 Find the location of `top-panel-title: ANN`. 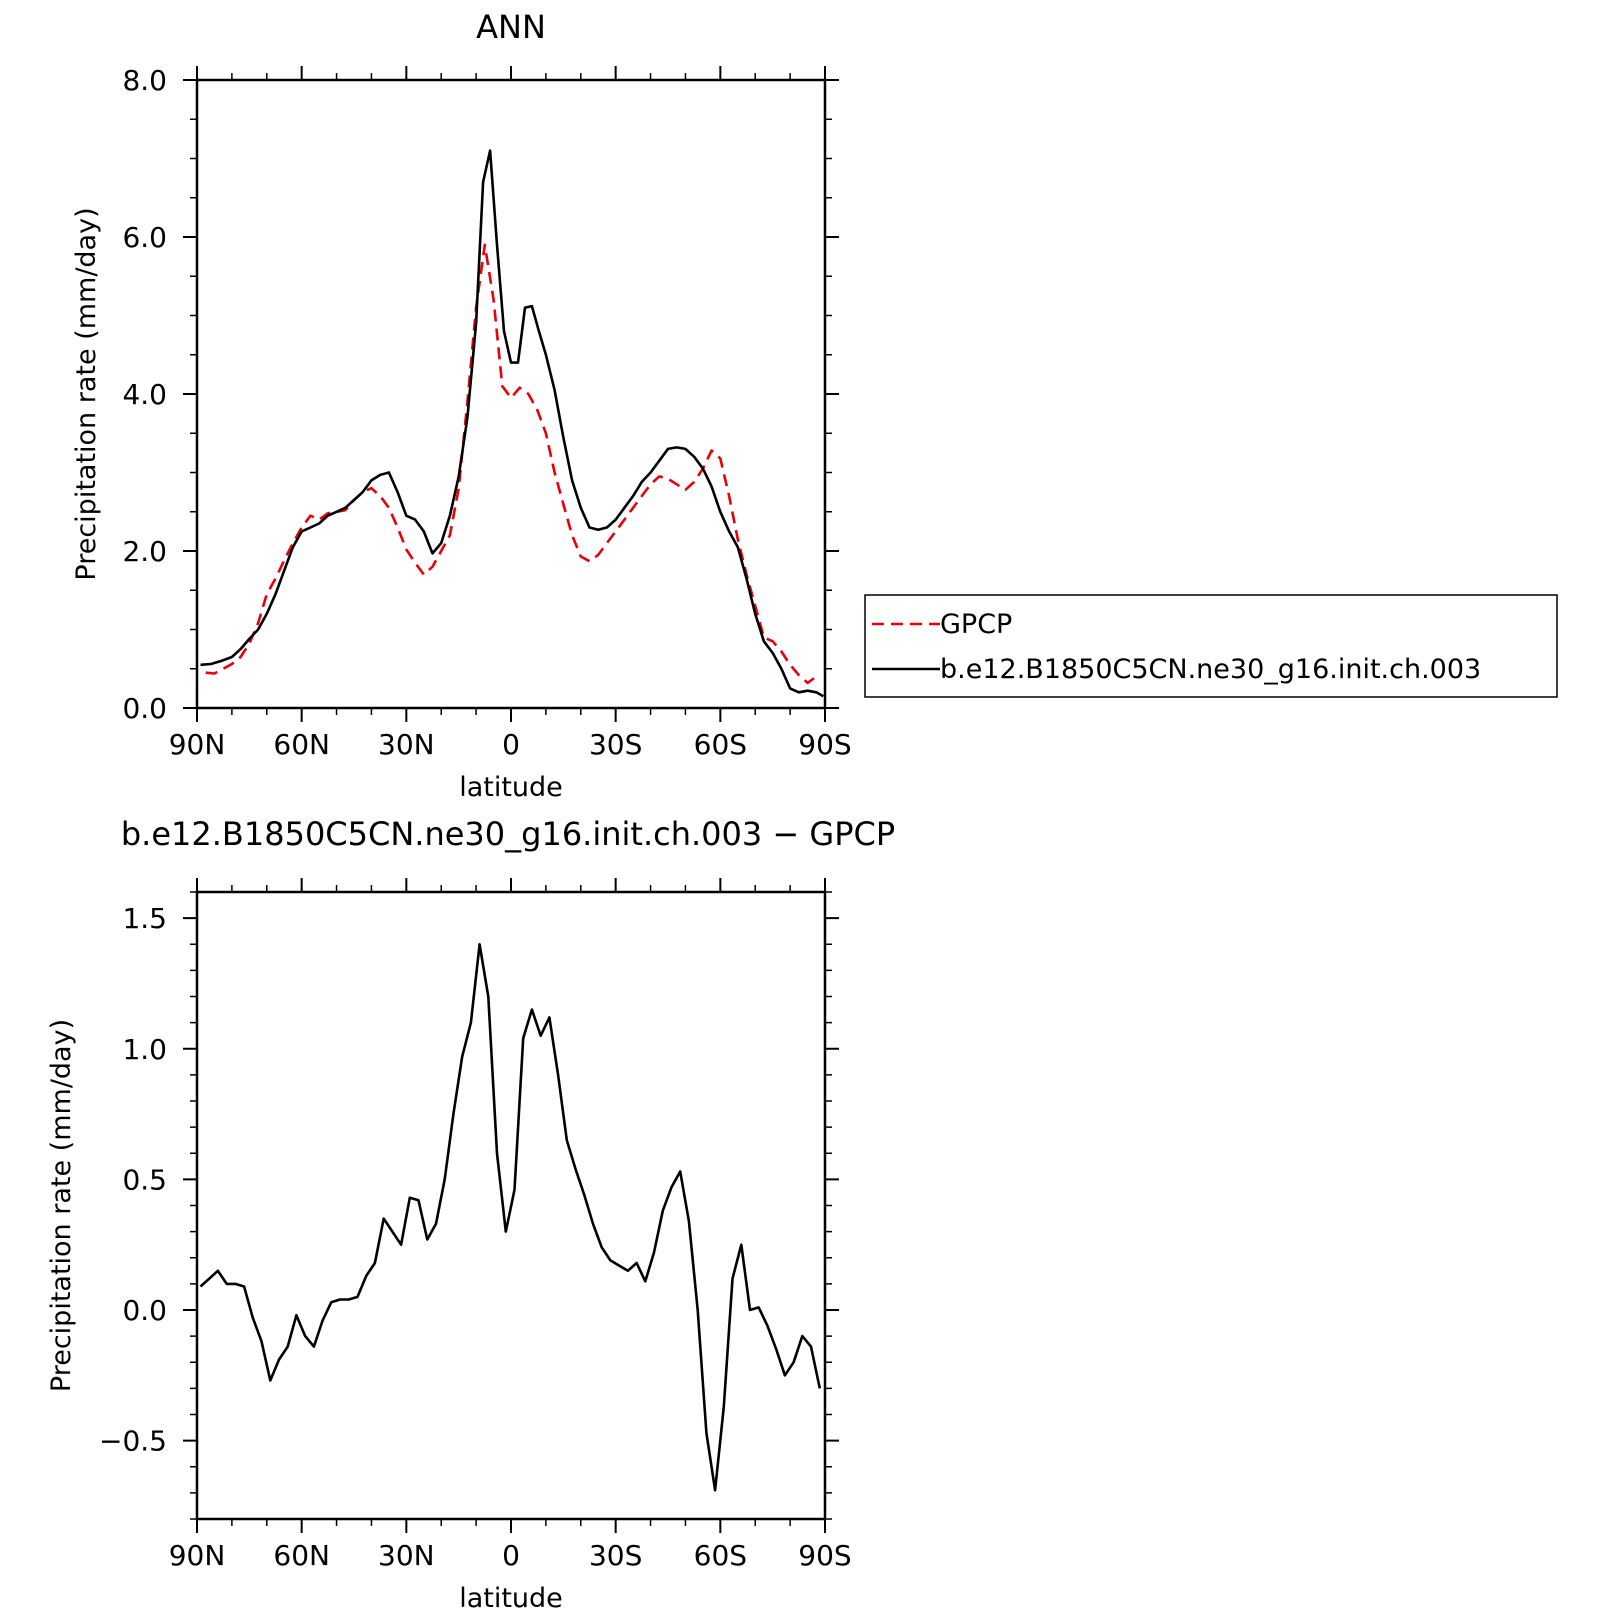

top-panel-title: ANN is located at coordinates (511, 27).